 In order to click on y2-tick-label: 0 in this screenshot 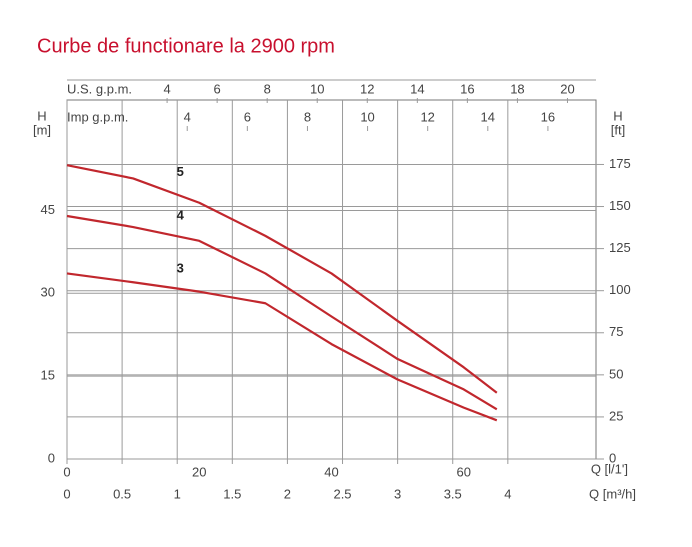, I will do `click(612, 457)`.